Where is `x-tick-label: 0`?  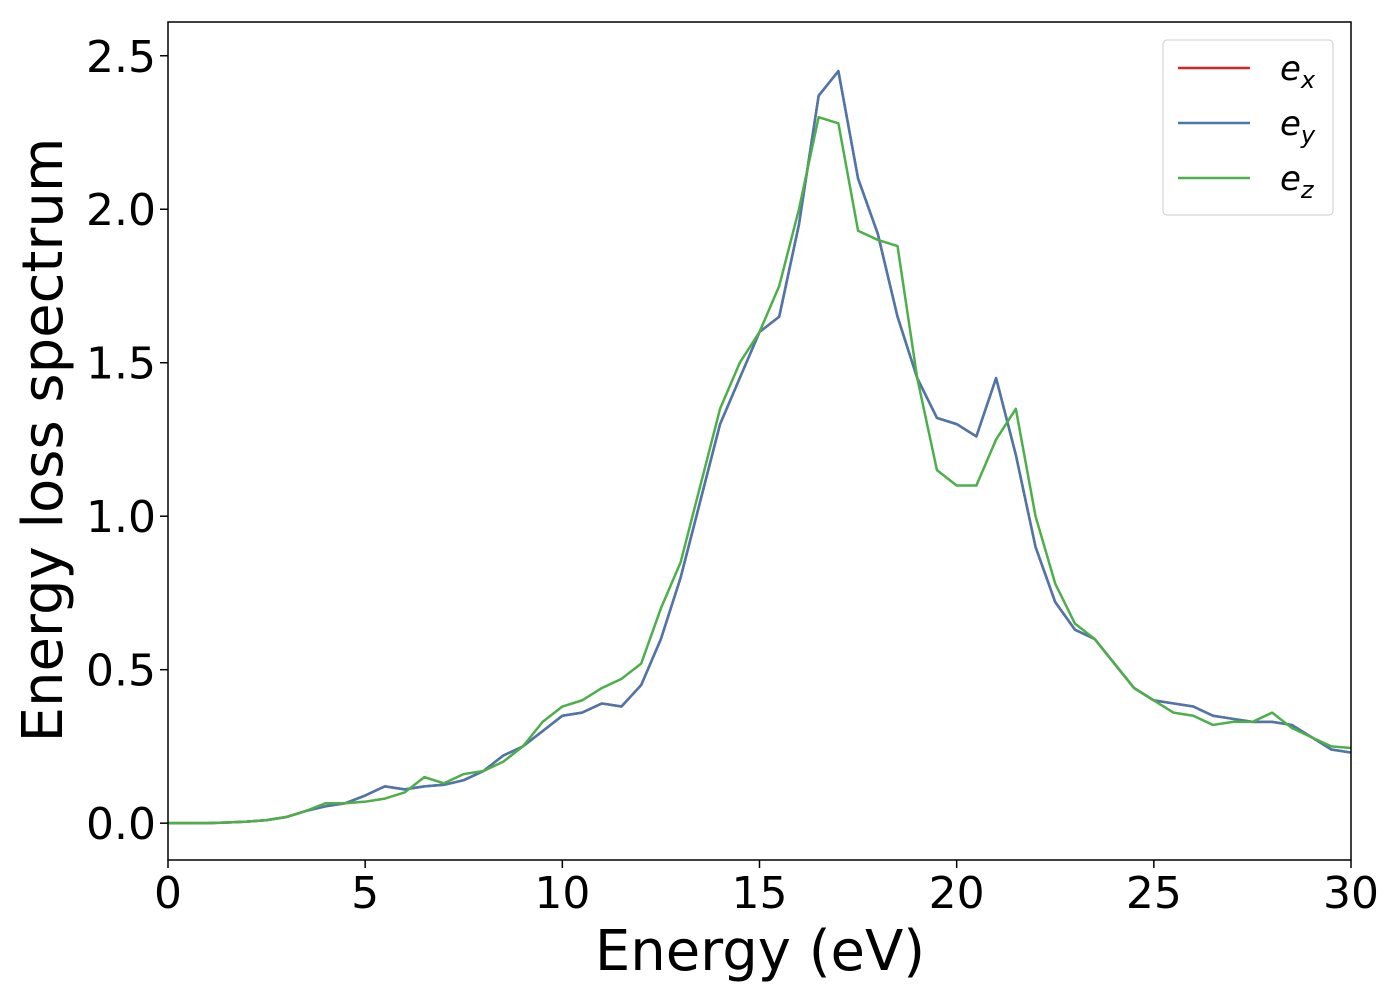 x-tick-label: 0 is located at coordinates (168, 893).